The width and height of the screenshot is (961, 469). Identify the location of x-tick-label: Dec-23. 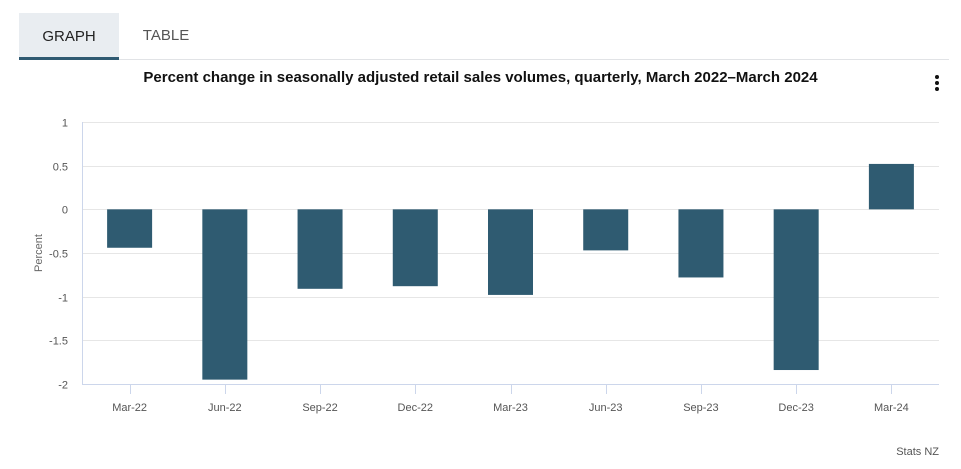
(795, 408).